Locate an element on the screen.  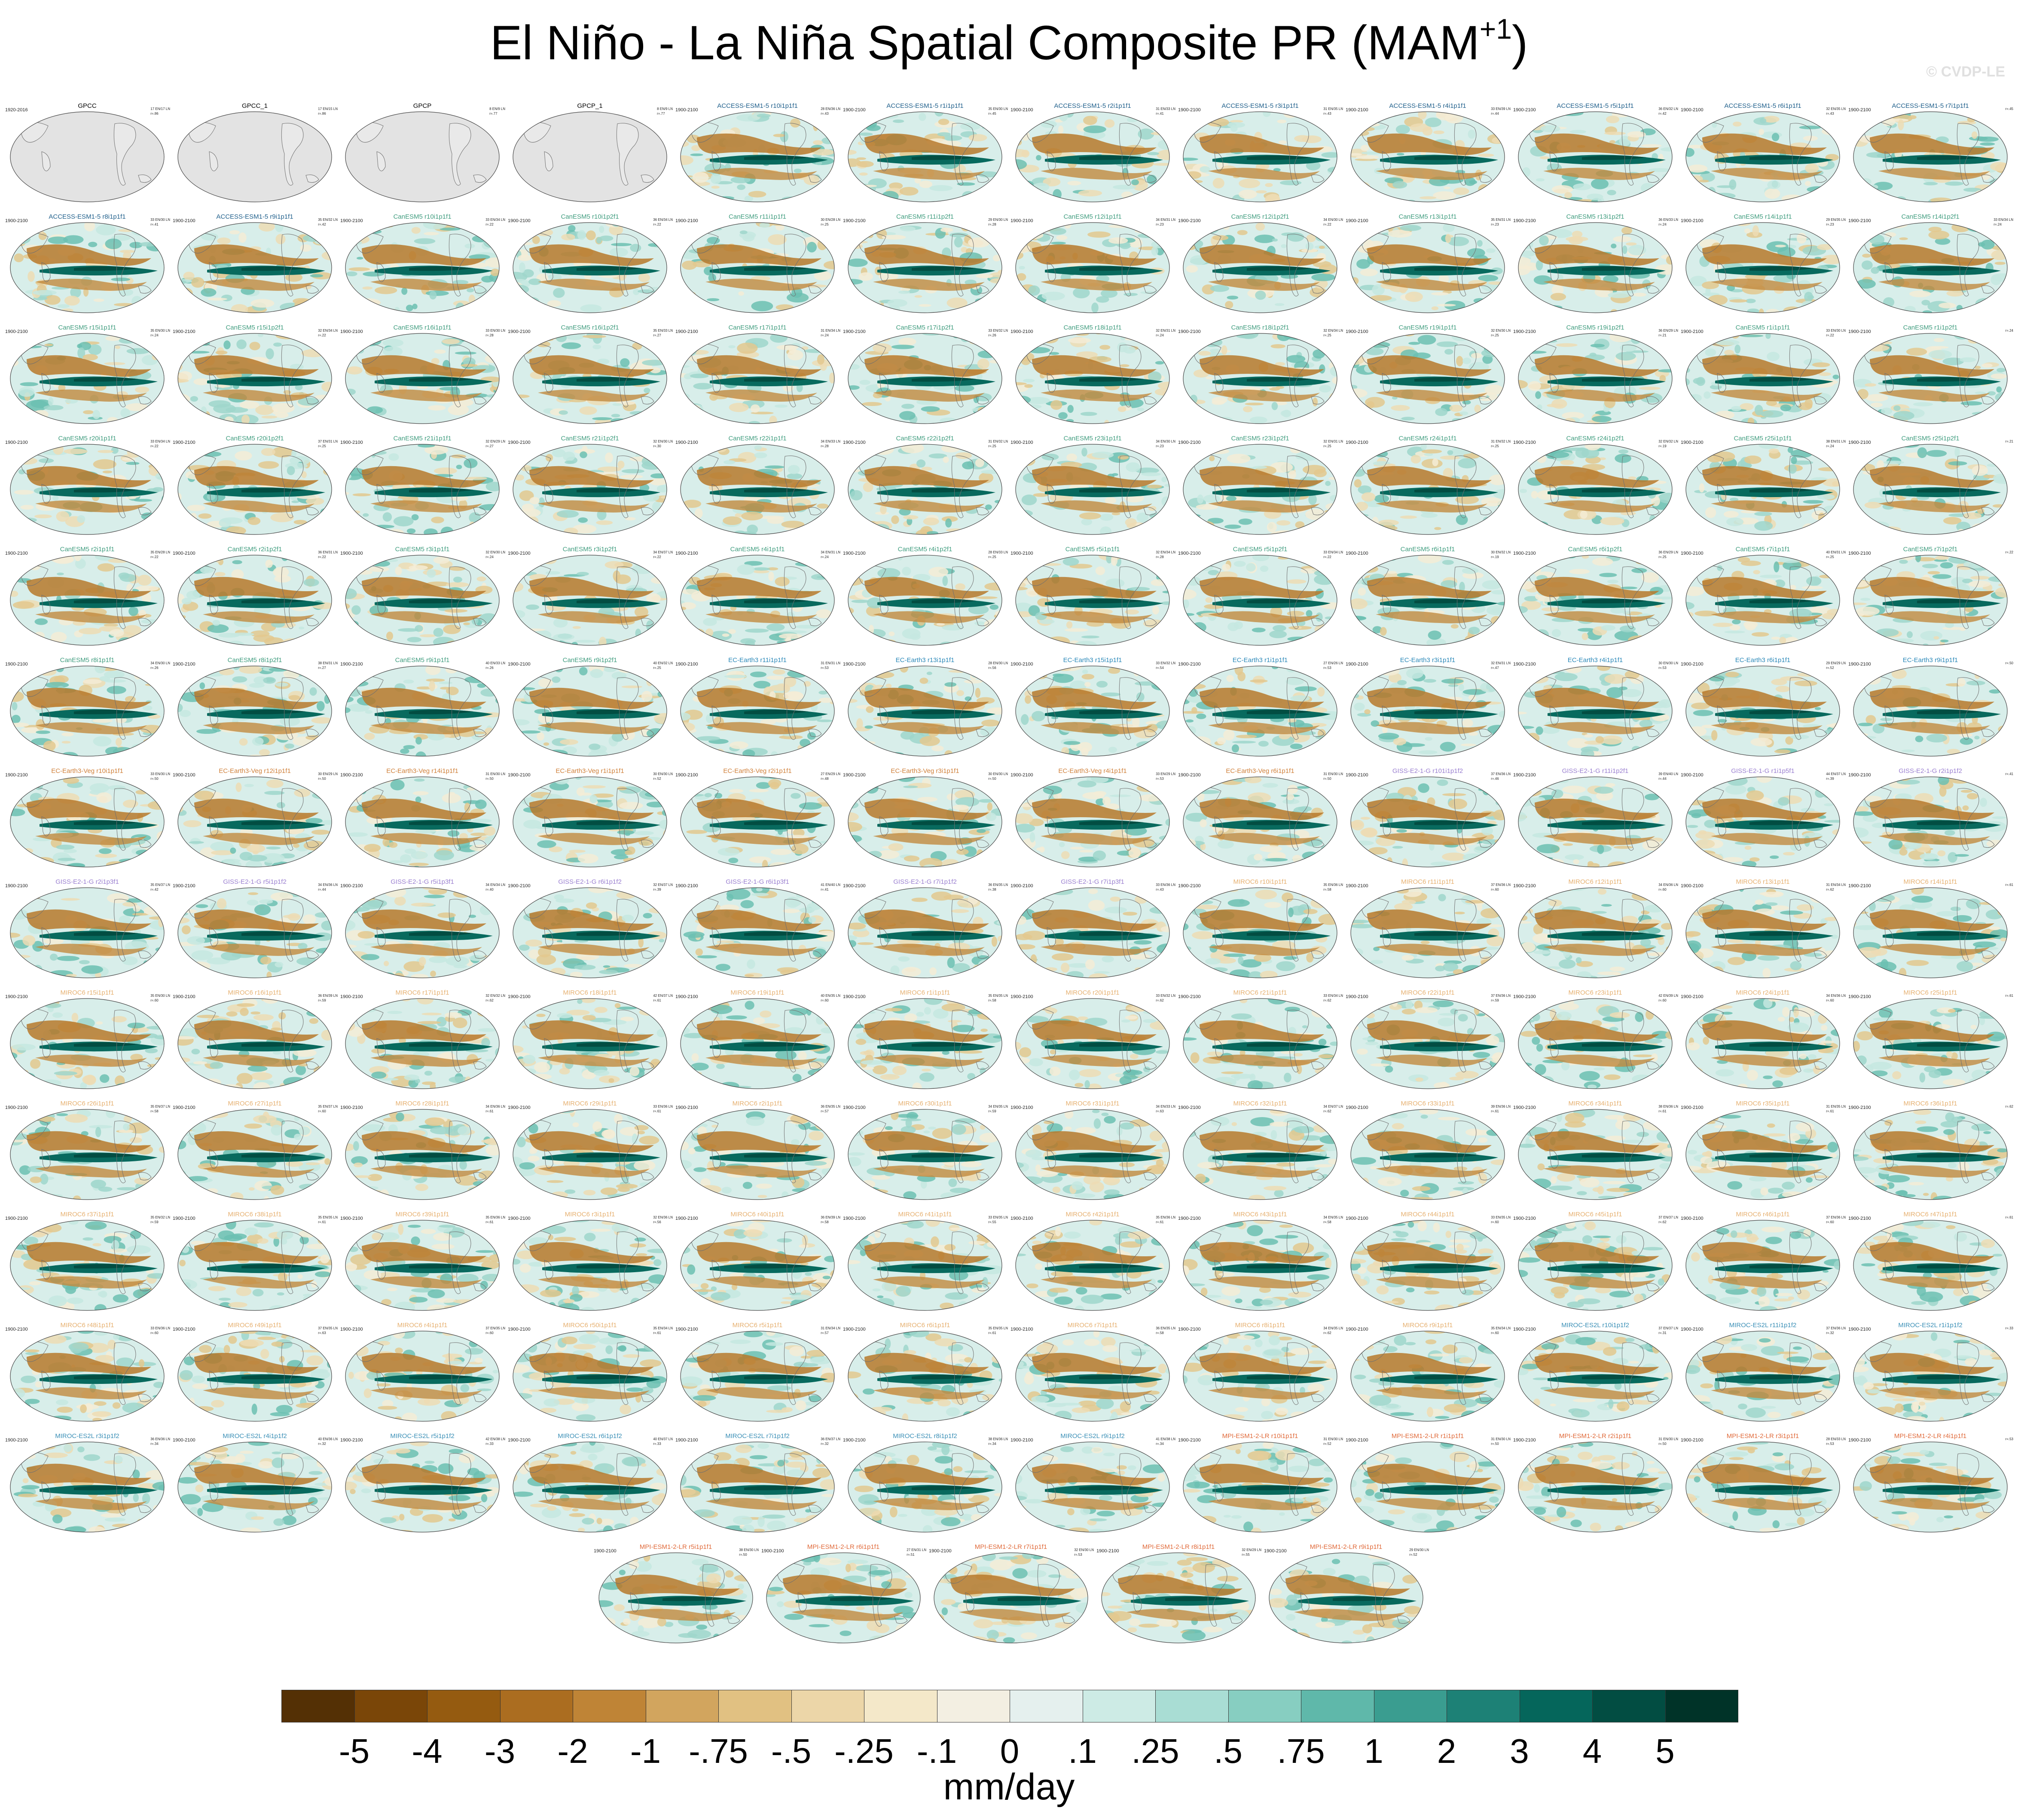
panel-stat-line: 35 EN/33 LN is located at coordinates (663, 331).